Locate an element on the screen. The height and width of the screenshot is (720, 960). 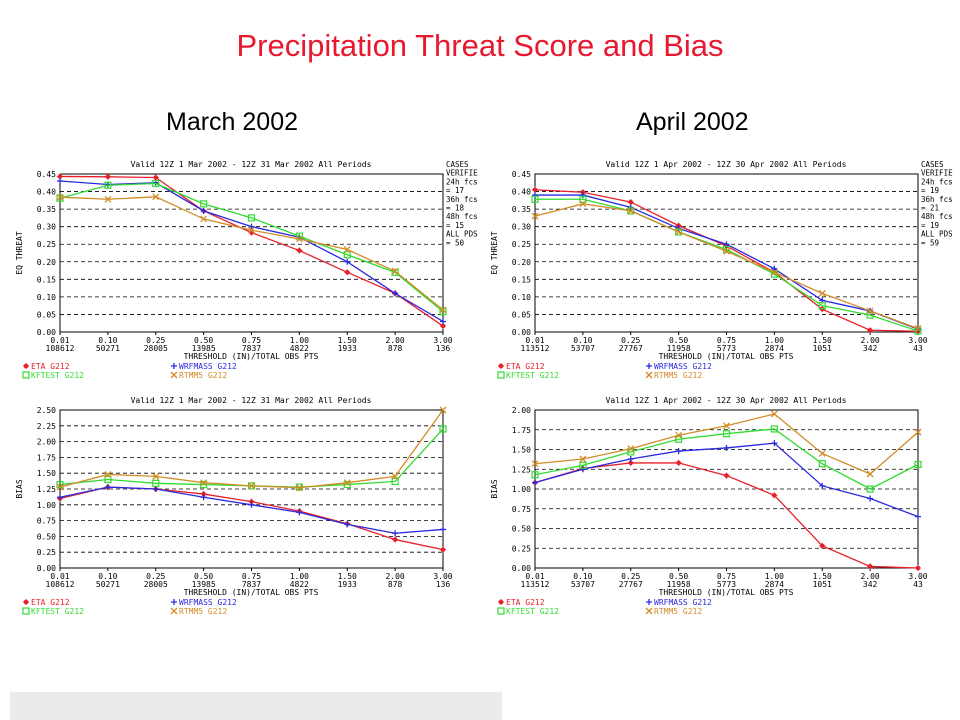
obs-pts-label: 13985 is located at coordinates (204, 348).